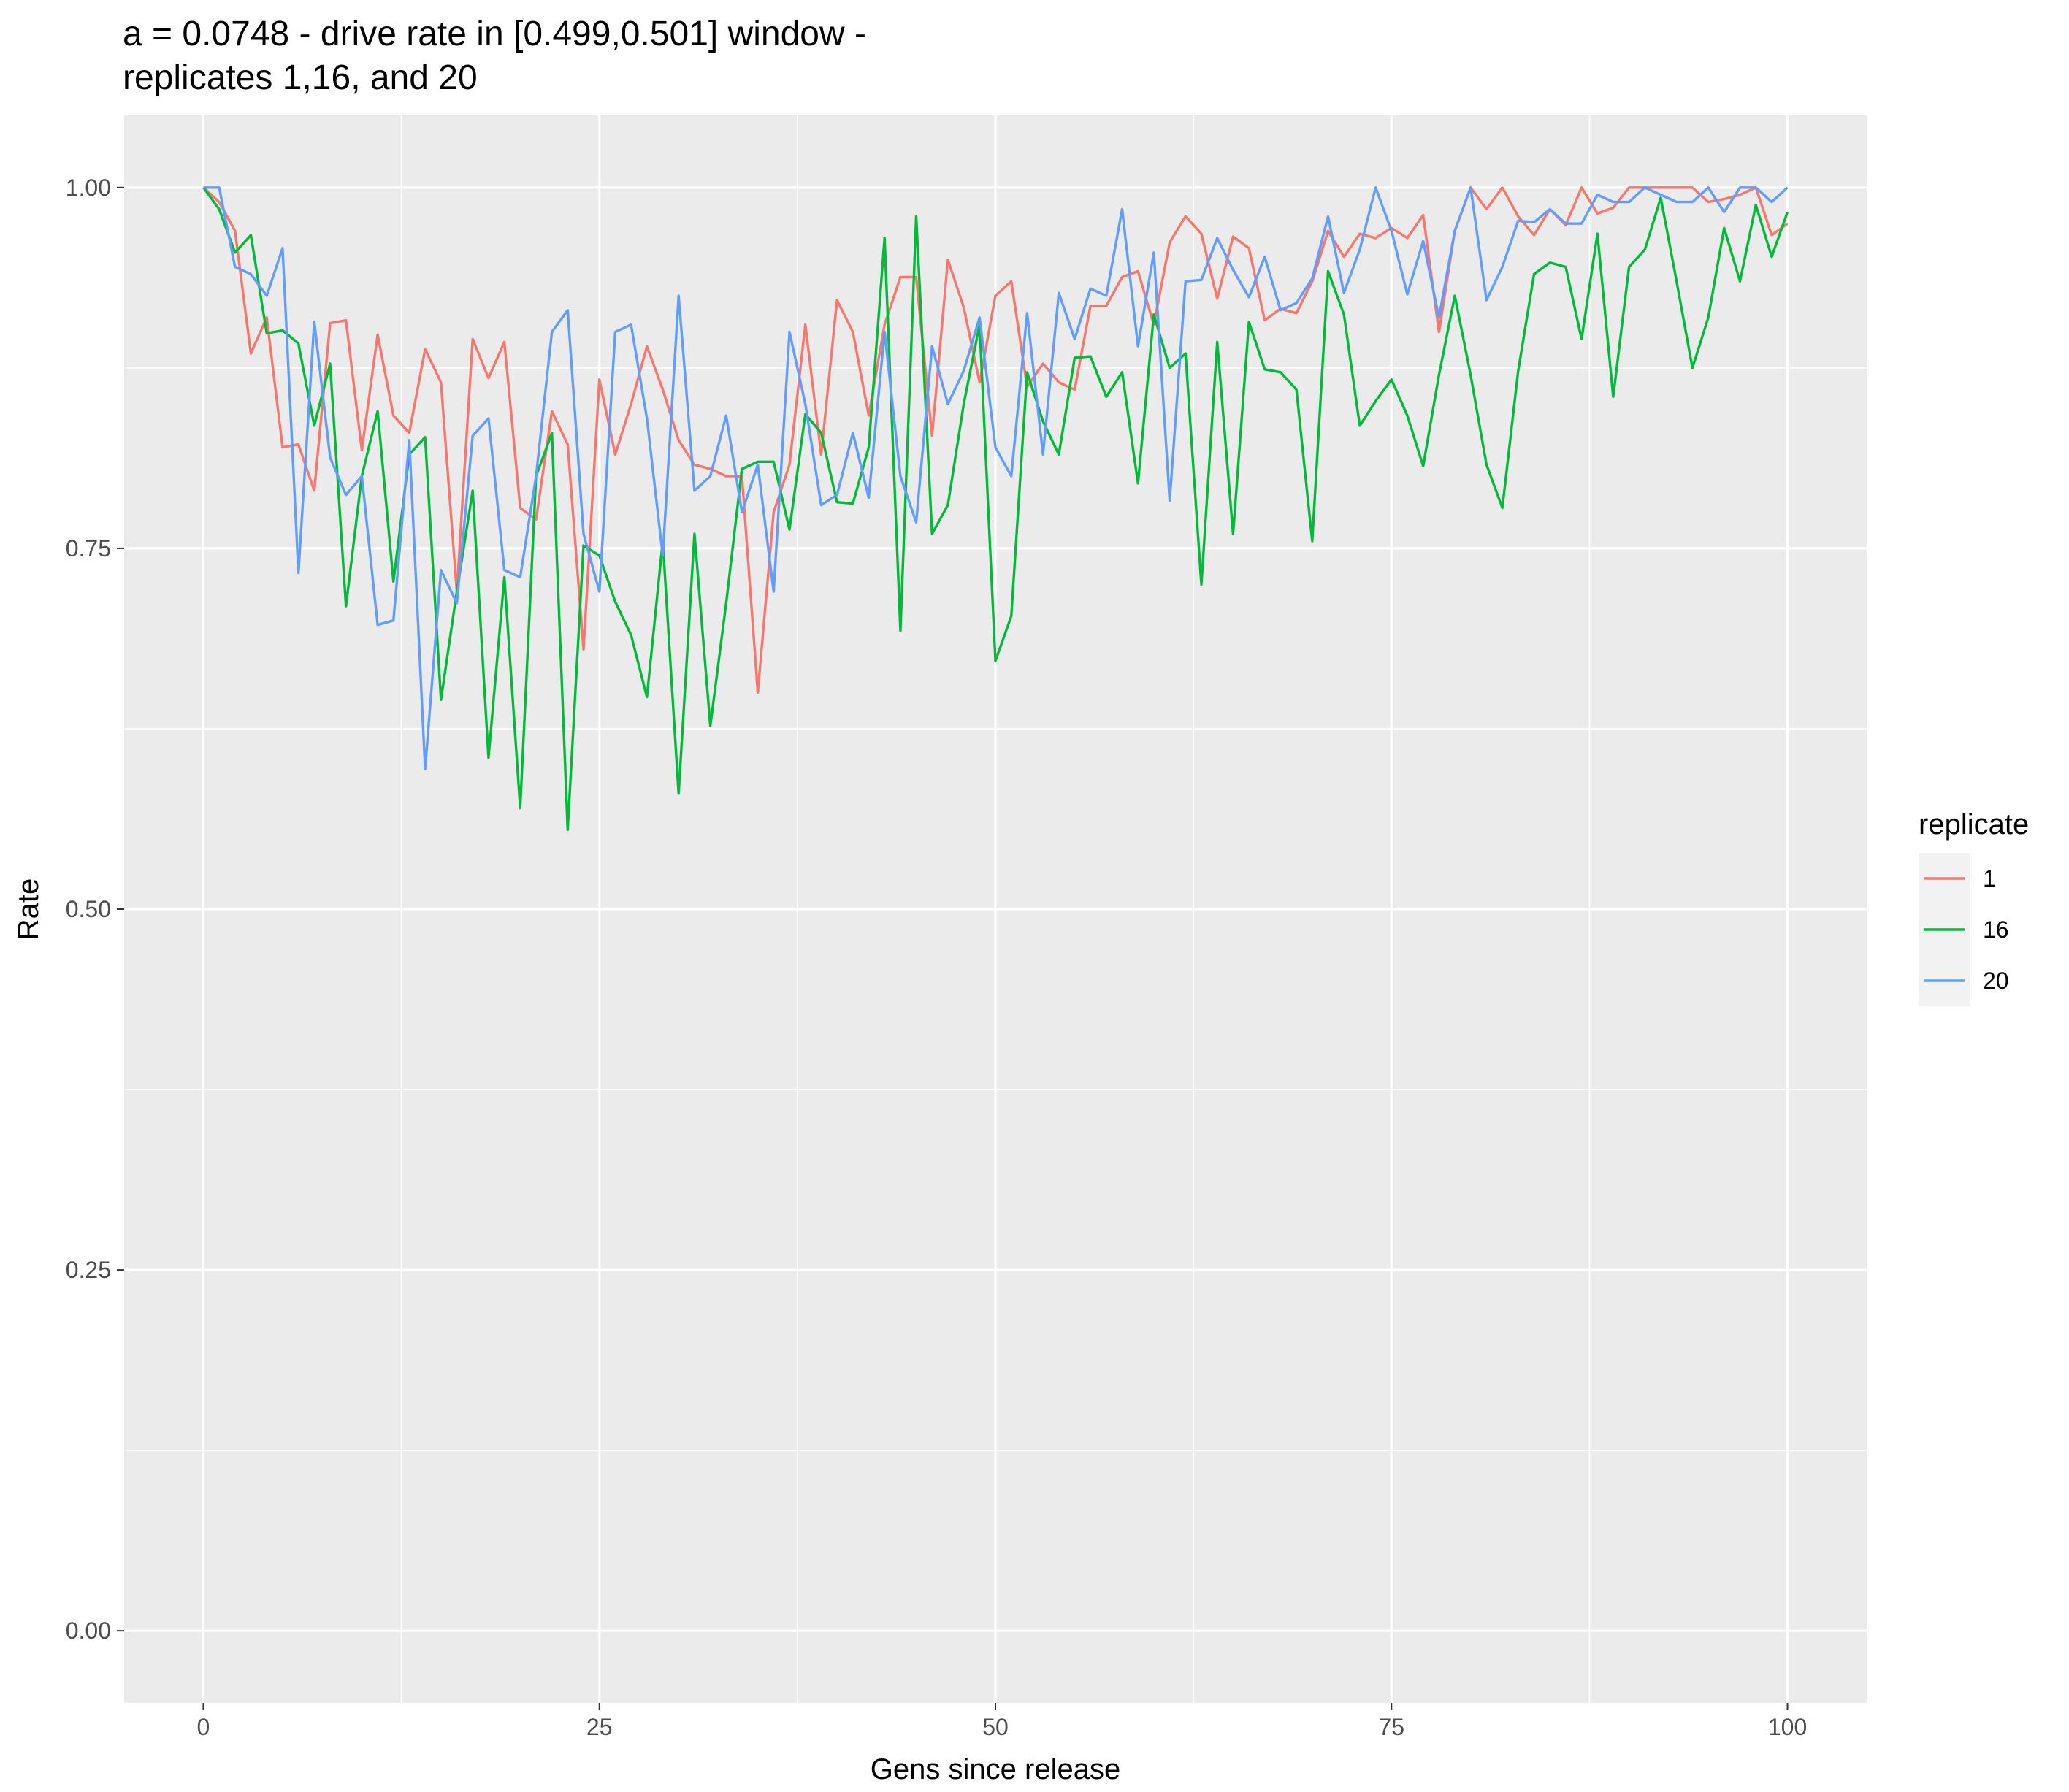 The height and width of the screenshot is (1792, 2069). Describe the element at coordinates (300, 77) in the screenshot. I see `chart-title-line2: replicates 1,16, and 20` at that location.